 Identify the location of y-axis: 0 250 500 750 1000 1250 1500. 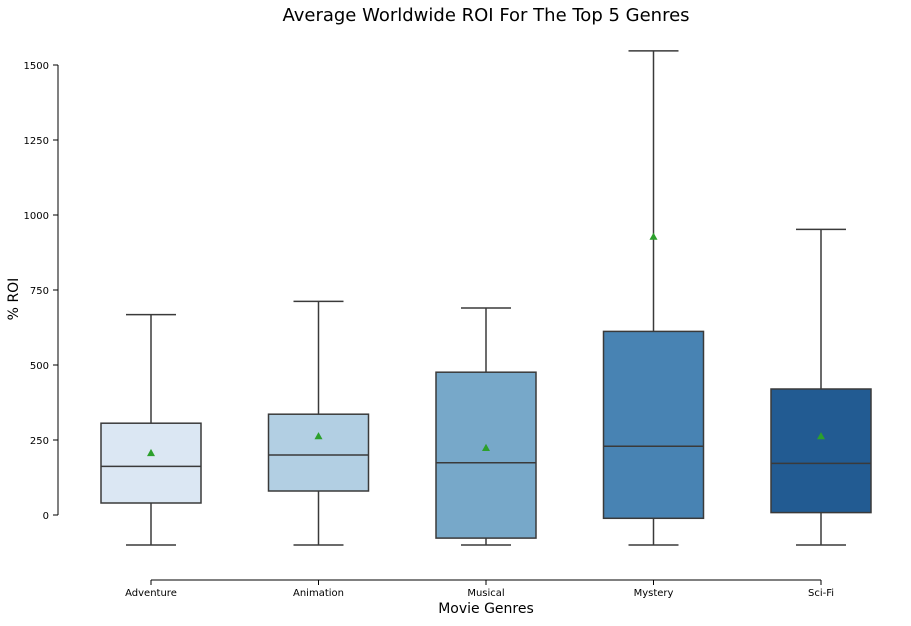
(41, 291).